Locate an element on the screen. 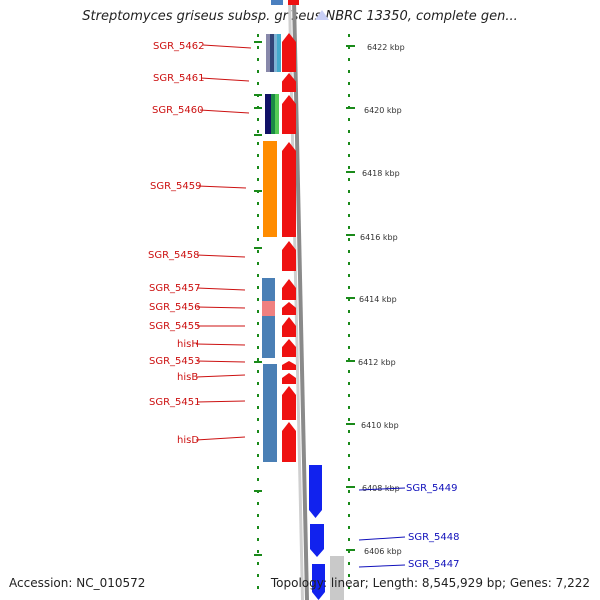  gene-label: hisH is located at coordinates (188, 344).